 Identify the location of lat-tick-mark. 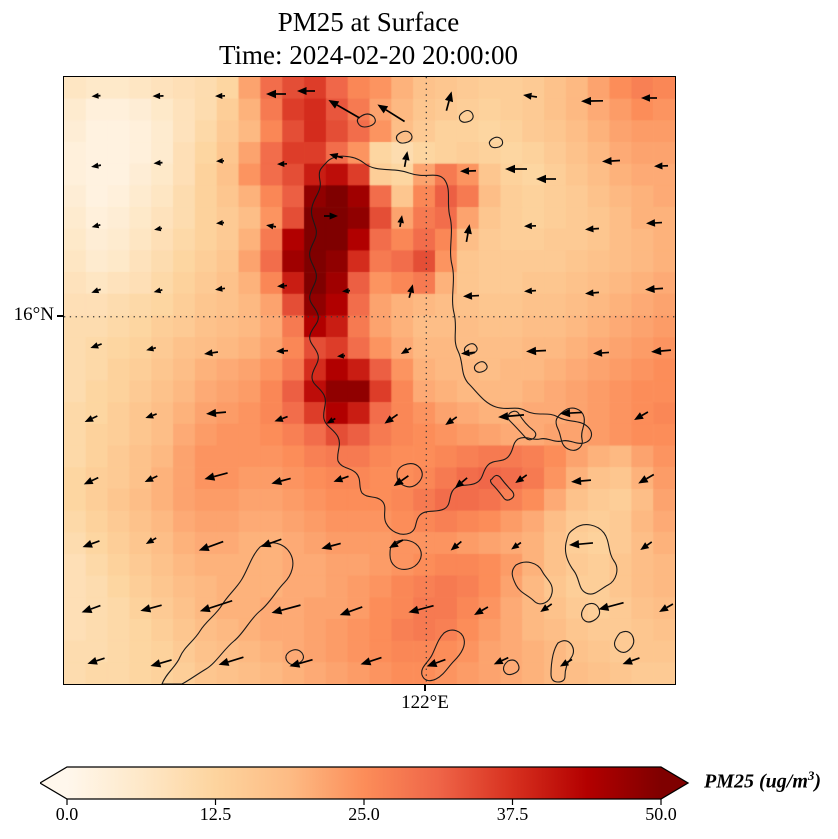
(60, 316).